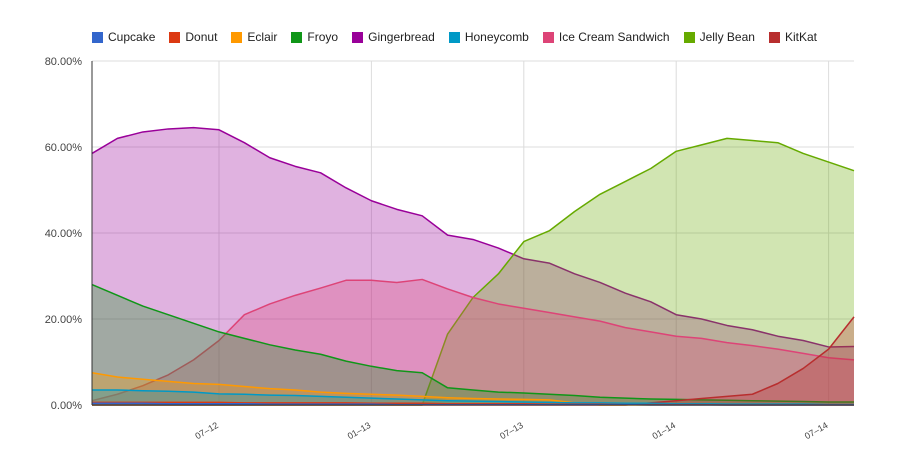 This screenshot has height=462, width=900. I want to click on legend-item-kitkat: KitKat, so click(792, 37).